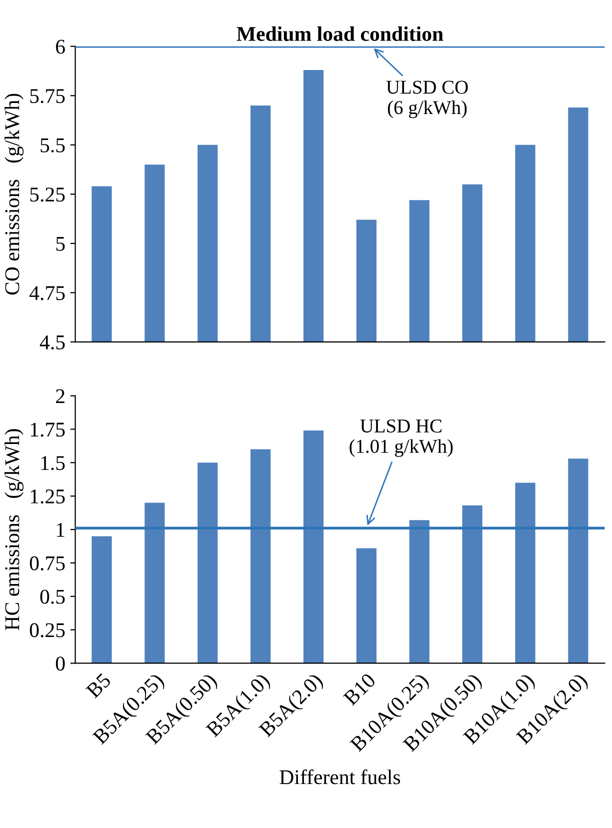 This screenshot has height=828, width=612. Describe the element at coordinates (14, 194) in the screenshot. I see `y-axis-title: CO emissions (g/kWh)` at that location.